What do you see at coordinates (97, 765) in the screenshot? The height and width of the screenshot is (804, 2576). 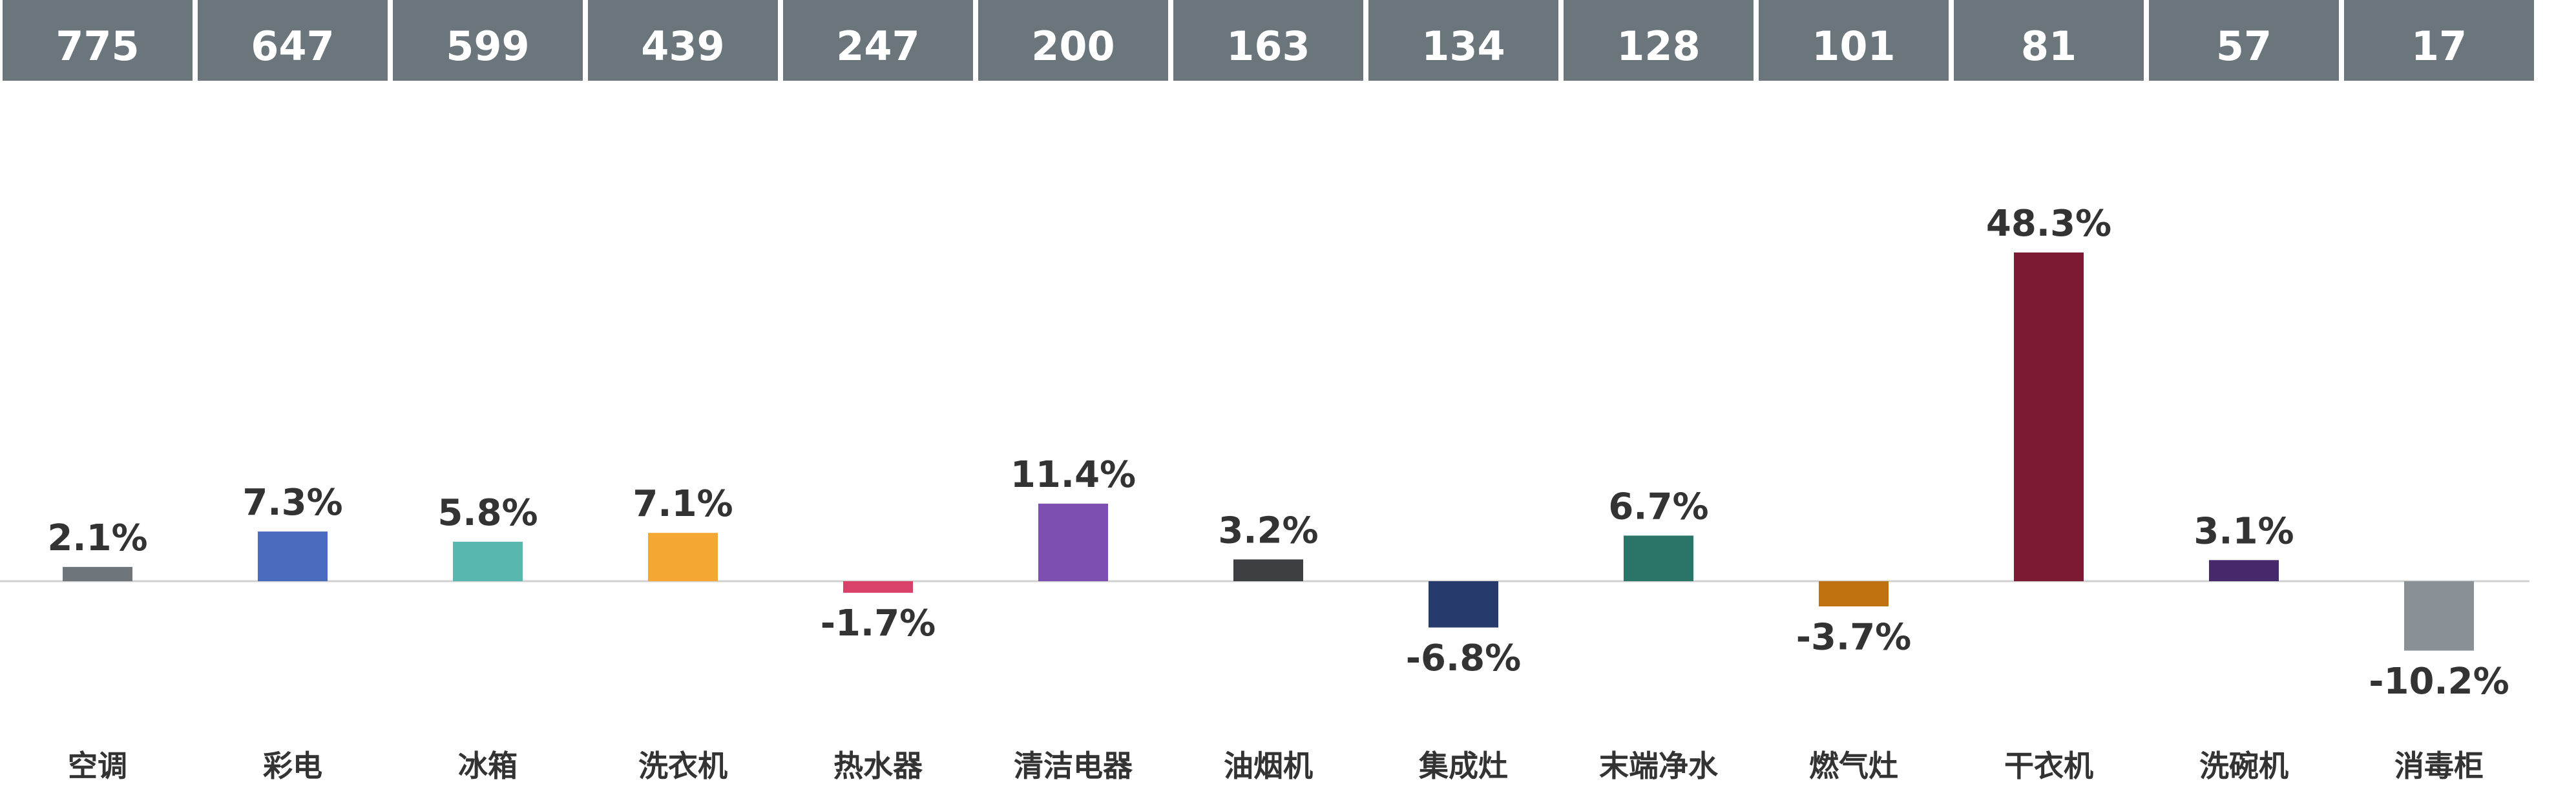 I see `category-label: 空调` at bounding box center [97, 765].